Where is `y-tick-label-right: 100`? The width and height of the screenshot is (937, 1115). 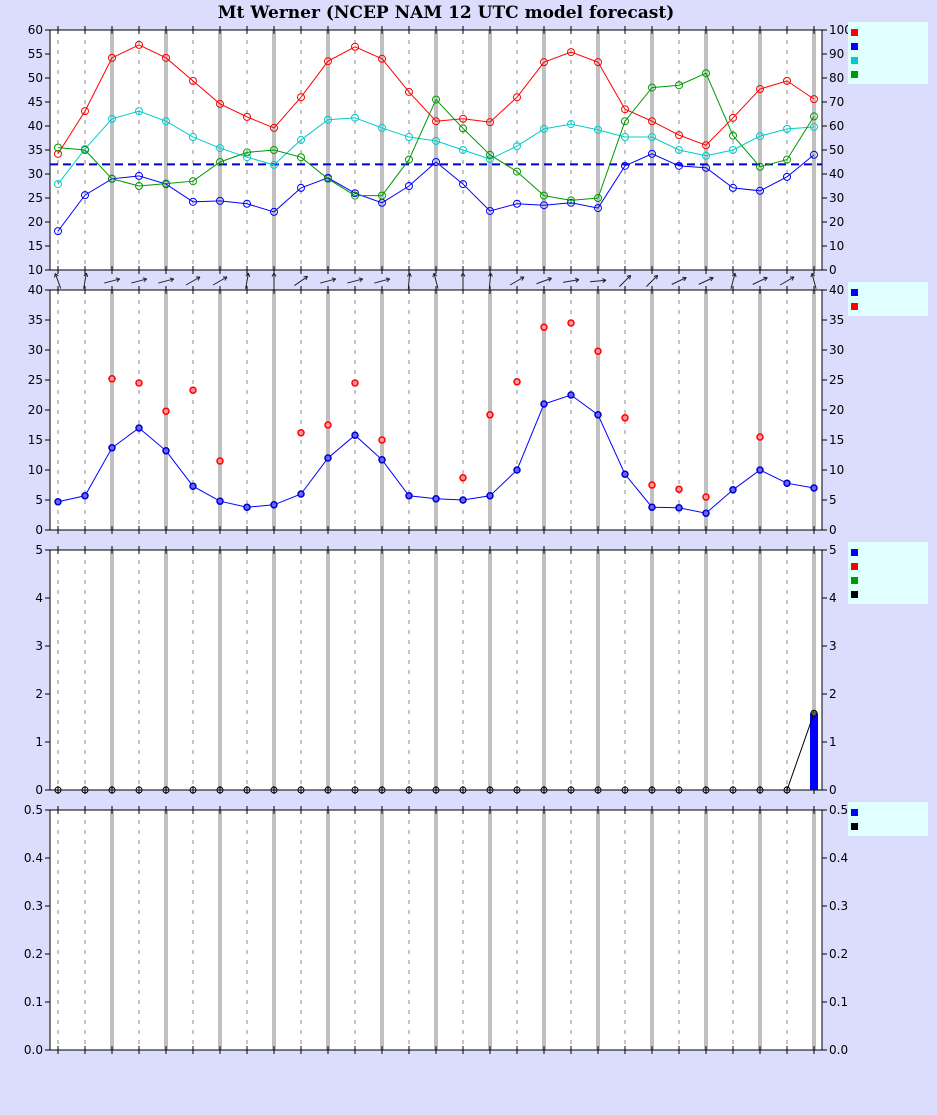 y-tick-label-right: 100 is located at coordinates (840, 30).